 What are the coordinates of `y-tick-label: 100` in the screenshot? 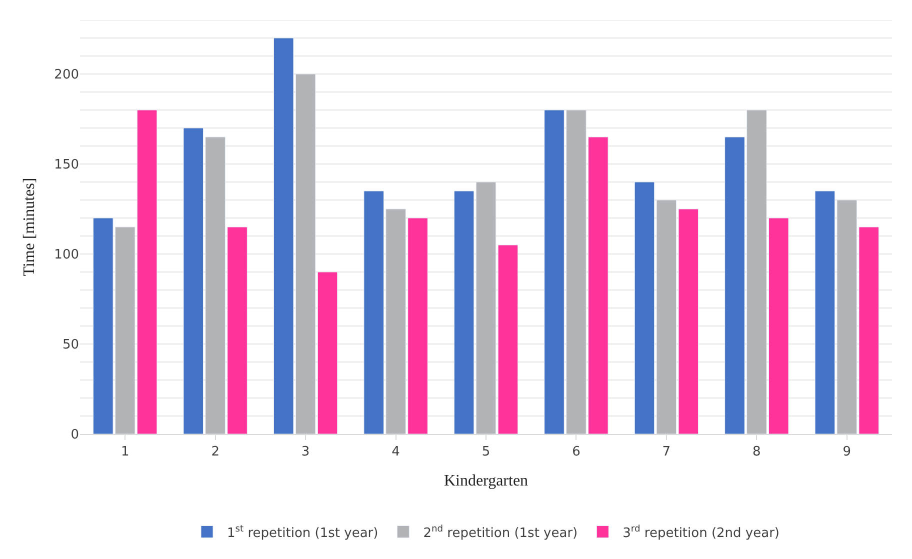 It's located at (66, 255).